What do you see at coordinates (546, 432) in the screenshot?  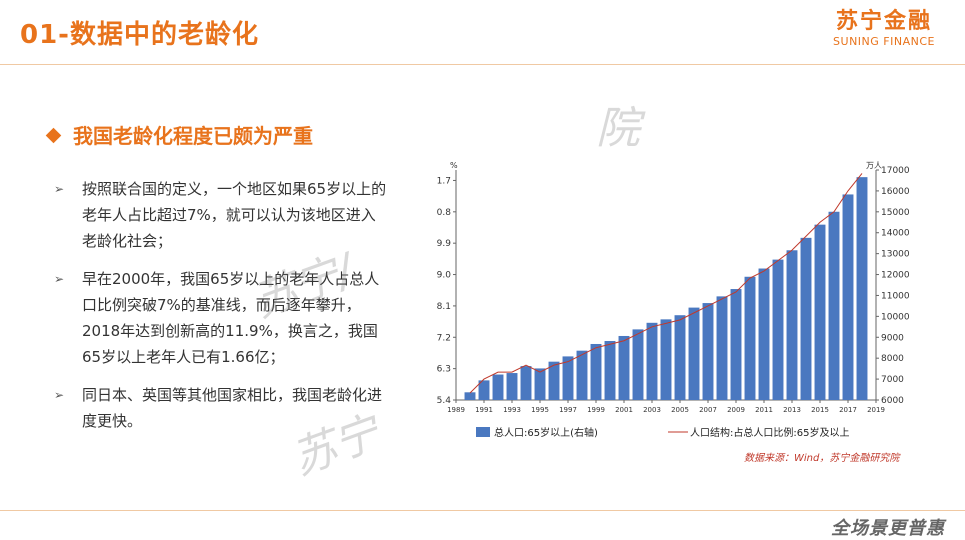 I see `legend-bar-label: 总人口:65岁以上(右轴)` at bounding box center [546, 432].